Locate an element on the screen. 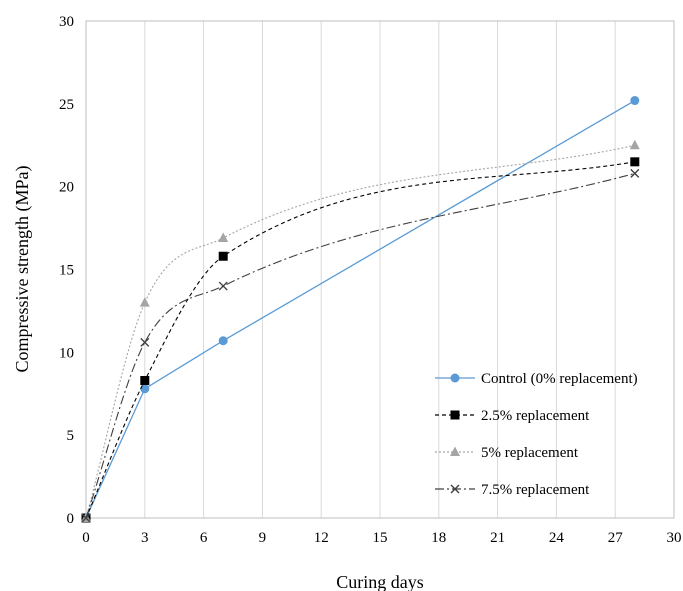  x-tick-label: 3 is located at coordinates (145, 538).